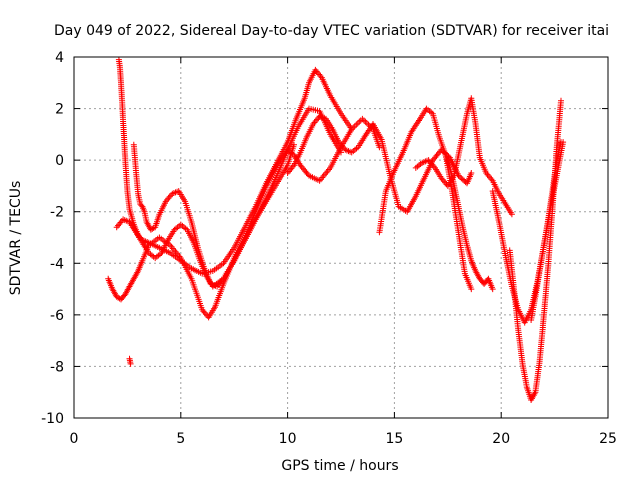 The width and height of the screenshot is (640, 480). What do you see at coordinates (59, 110) in the screenshot?
I see `y-tick-label: 2` at bounding box center [59, 110].